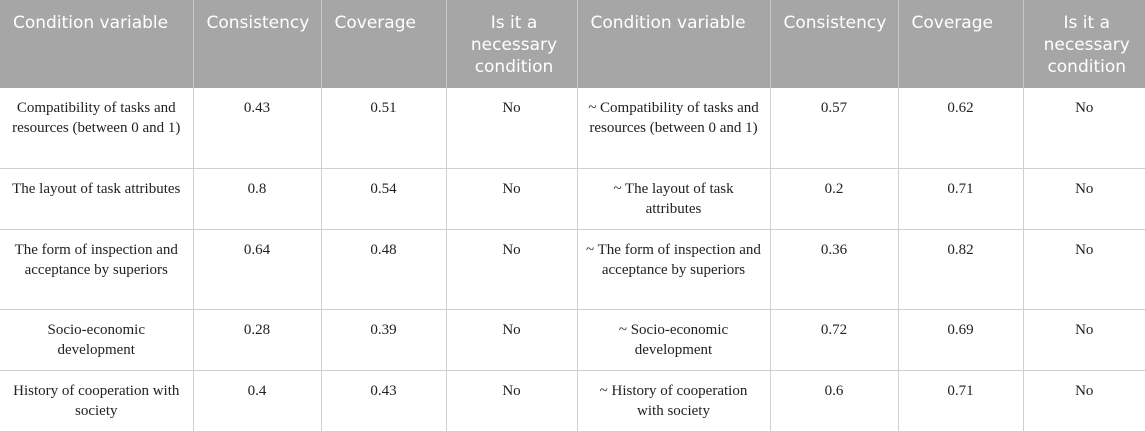 The width and height of the screenshot is (1145, 432). I want to click on consistency-cell: 0.64, so click(256, 269).